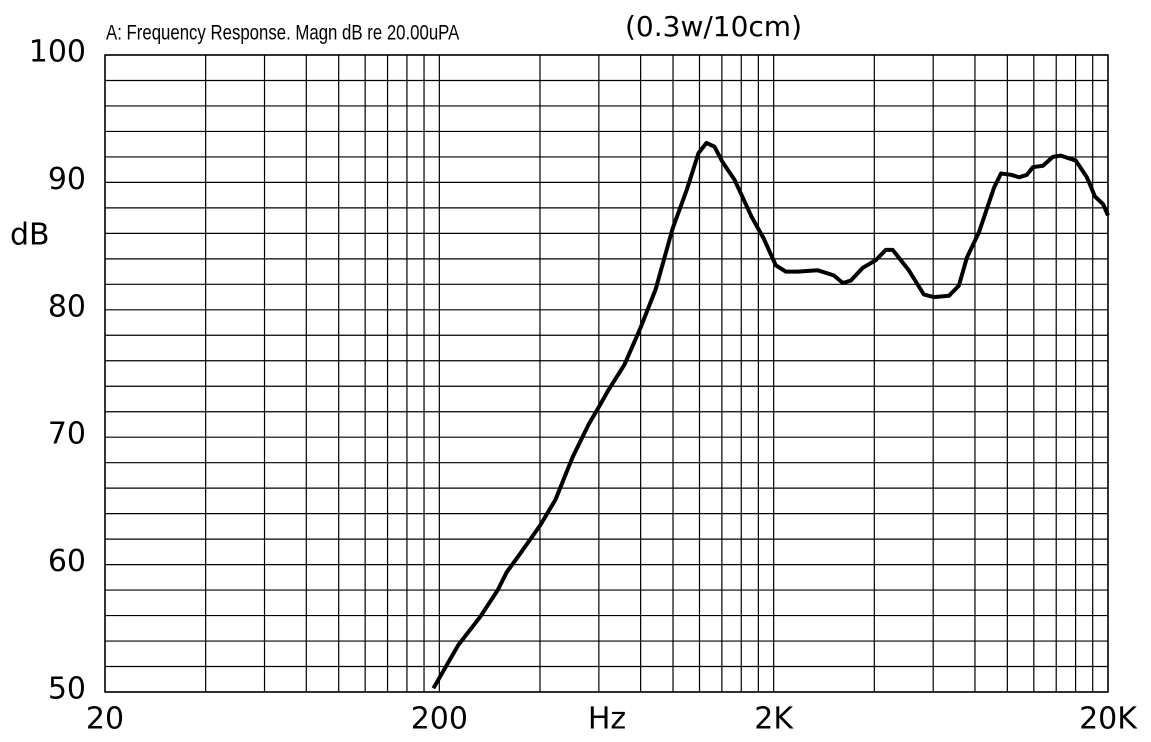 This screenshot has height=742, width=1151. Describe the element at coordinates (774, 719) in the screenshot. I see `x-tick-label: 2K` at that location.